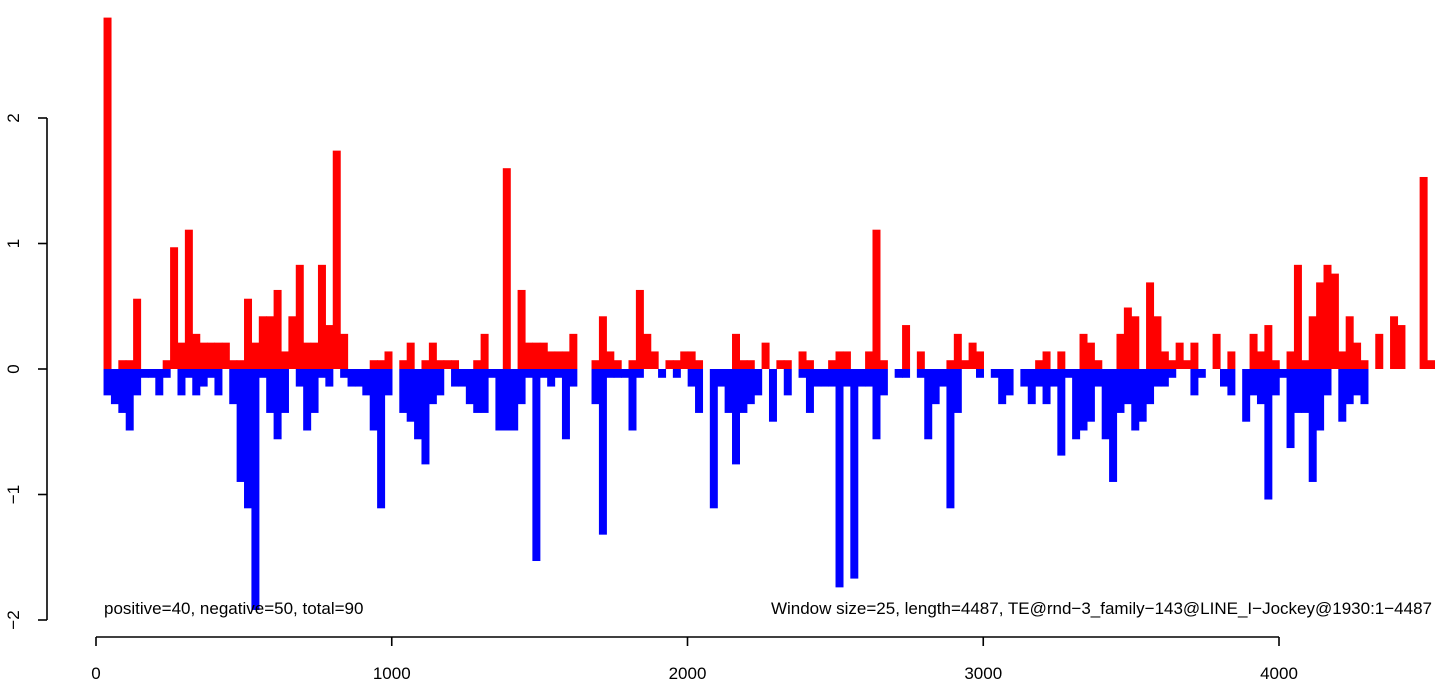 The image size is (1441, 686). I want to click on x-tick-label: 1000, so click(392, 673).